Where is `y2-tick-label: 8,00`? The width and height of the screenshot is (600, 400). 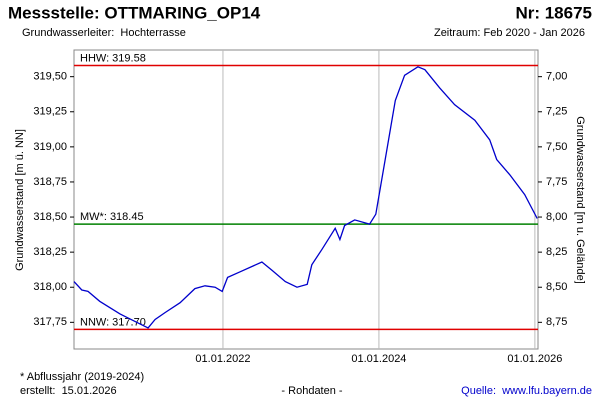
y2-tick-label: 8,00 is located at coordinates (556, 217).